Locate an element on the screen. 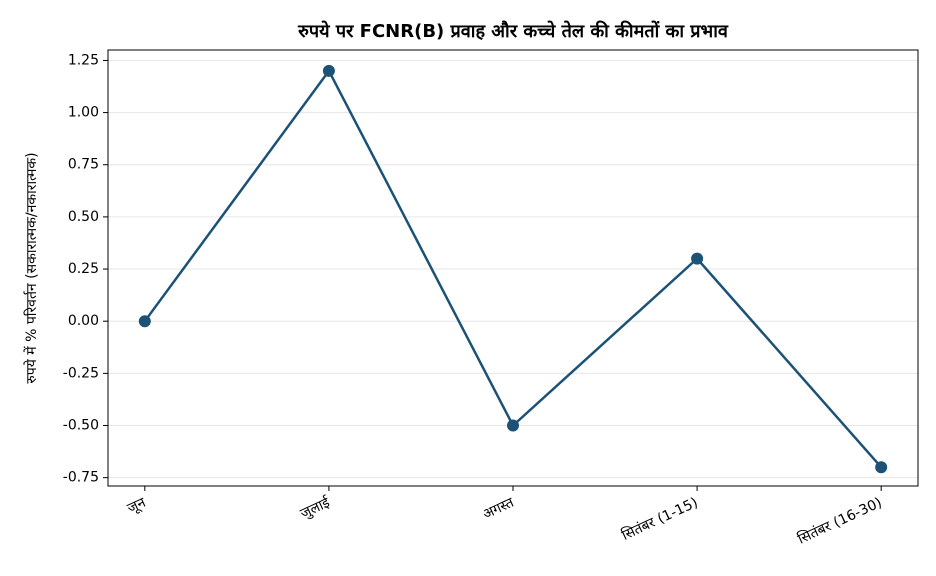 The height and width of the screenshot is (576, 936). y-tick-label: -0.75 is located at coordinates (81, 478).